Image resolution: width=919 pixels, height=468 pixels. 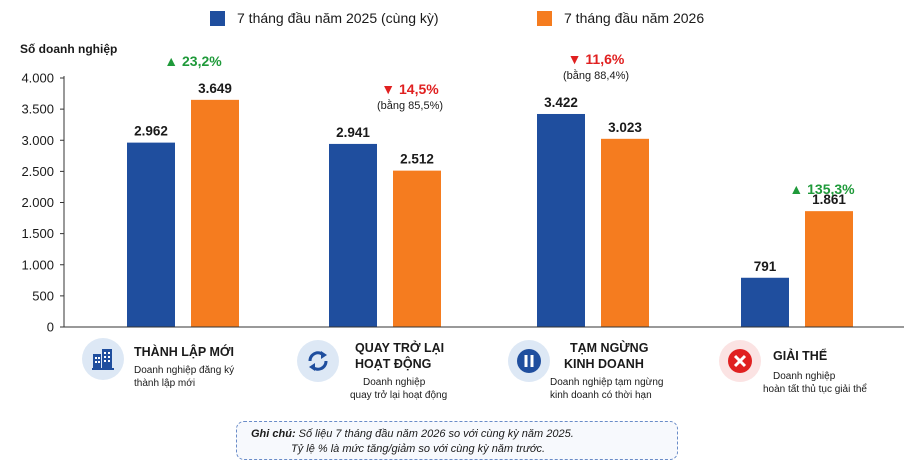 I want to click on close-circle-icon, so click(x=740, y=361).